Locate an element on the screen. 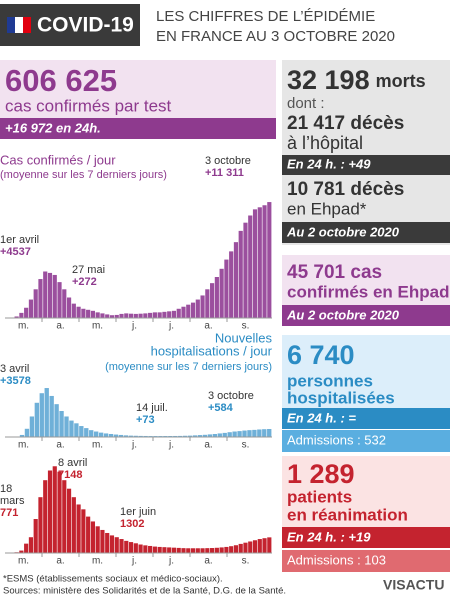  deaths-total: 32 198 morts is located at coordinates (356, 80).